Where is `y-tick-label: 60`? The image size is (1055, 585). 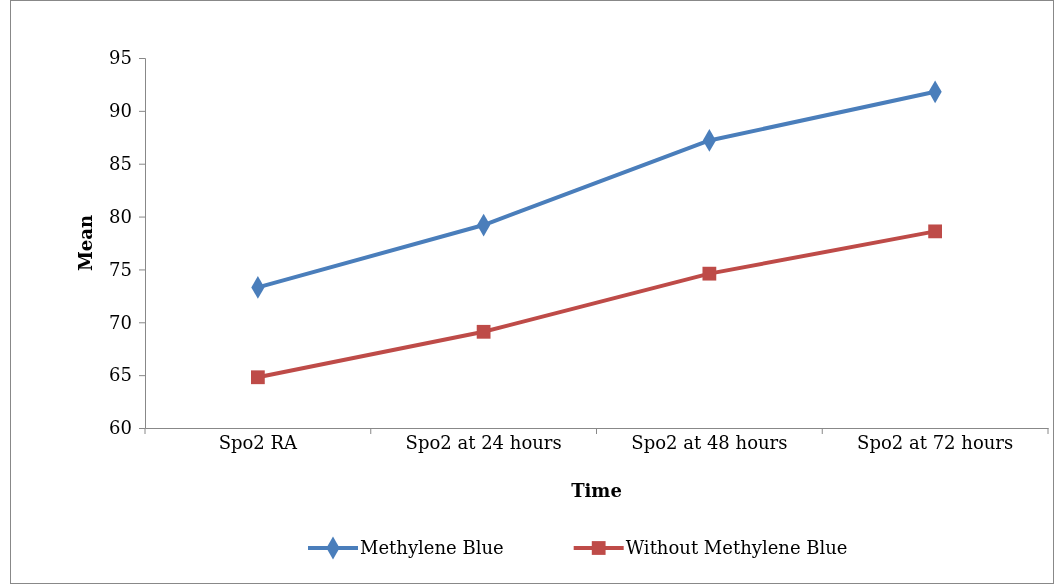 y-tick-label: 60 is located at coordinates (120, 428).